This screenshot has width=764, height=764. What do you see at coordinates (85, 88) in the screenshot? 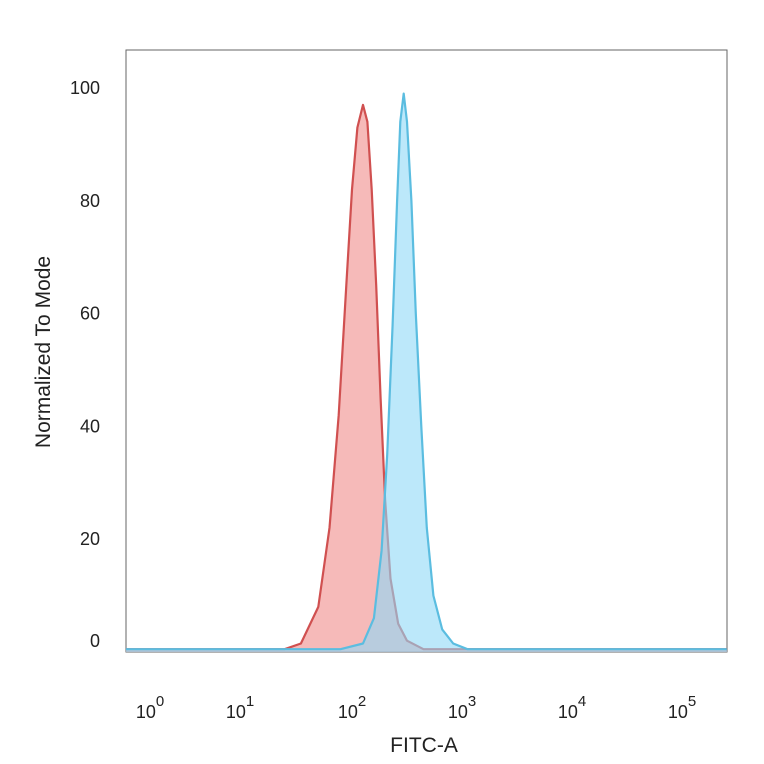
I see `y-tick-label: 100` at bounding box center [85, 88].